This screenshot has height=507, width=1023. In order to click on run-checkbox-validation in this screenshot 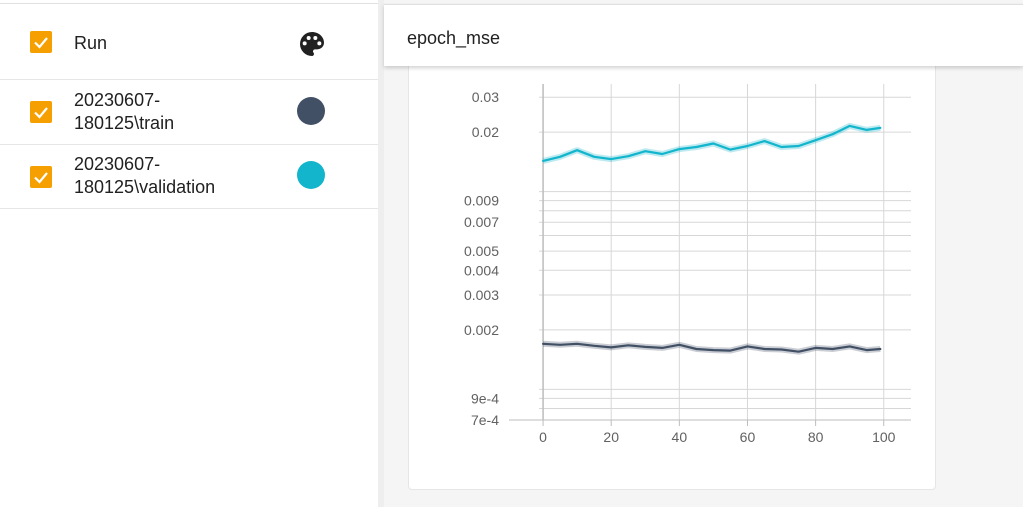, I will do `click(41, 177)`.